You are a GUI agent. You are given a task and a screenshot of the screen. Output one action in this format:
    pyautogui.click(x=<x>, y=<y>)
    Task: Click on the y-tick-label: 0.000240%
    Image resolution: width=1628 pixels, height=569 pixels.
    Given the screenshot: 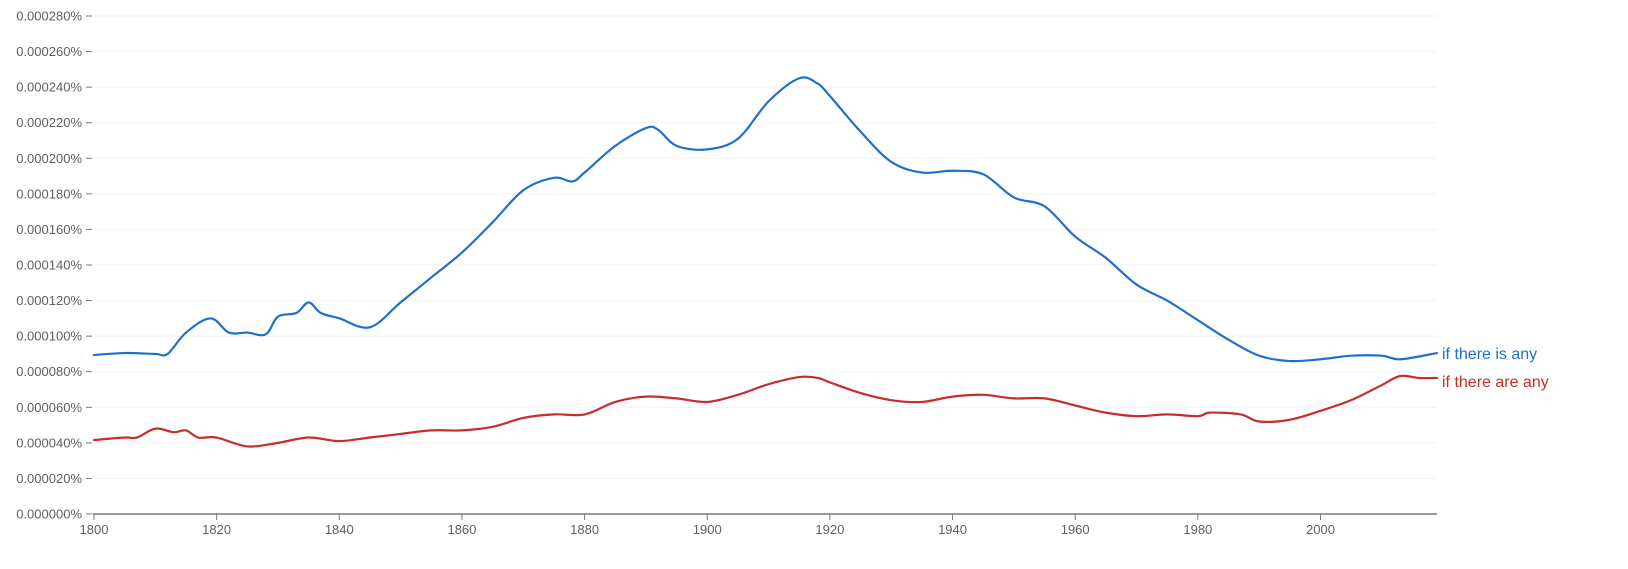 What is the action you would take?
    pyautogui.click(x=49, y=87)
    